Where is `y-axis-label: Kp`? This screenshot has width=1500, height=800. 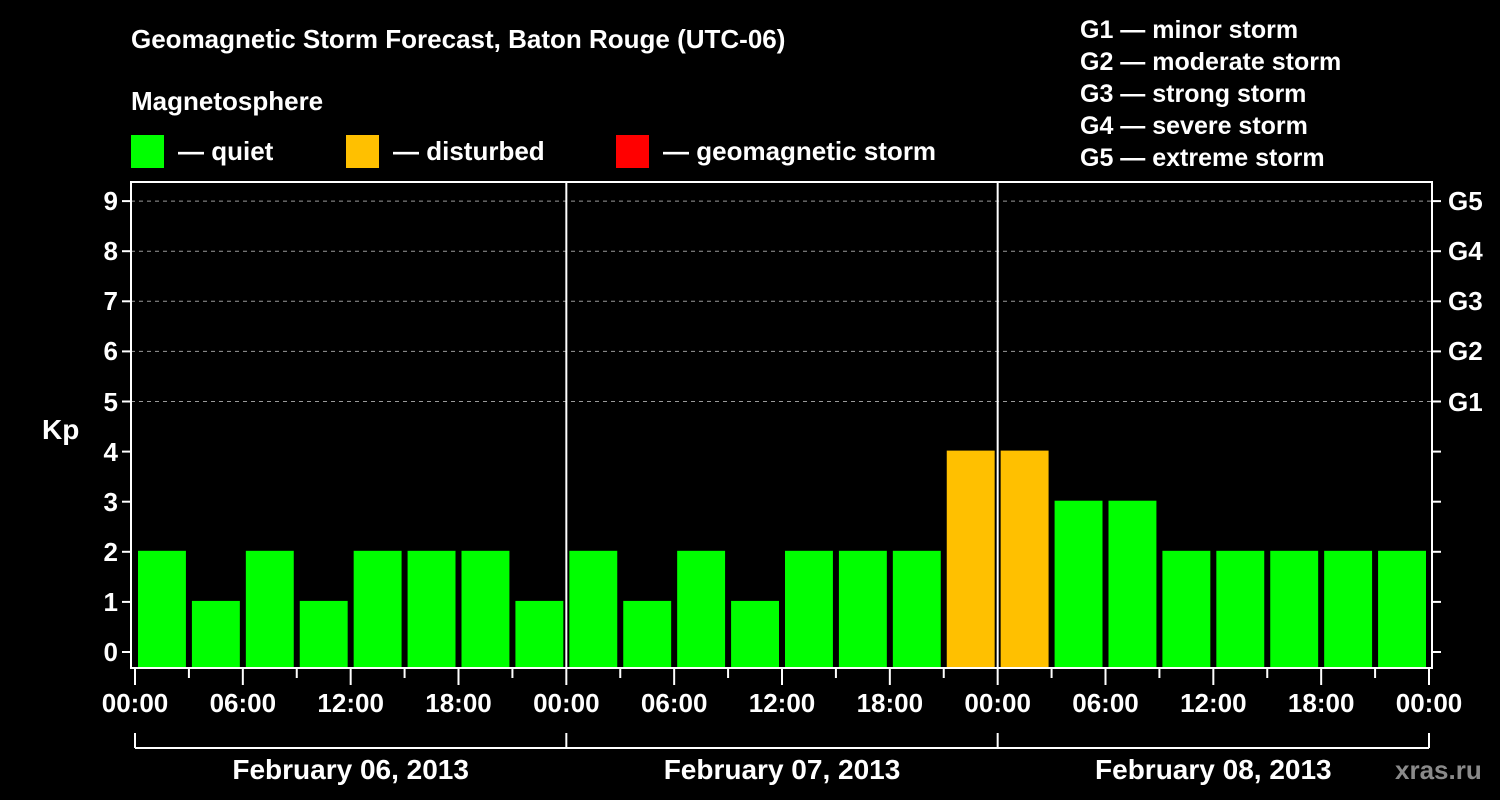 y-axis-label: Kp is located at coordinates (61, 429).